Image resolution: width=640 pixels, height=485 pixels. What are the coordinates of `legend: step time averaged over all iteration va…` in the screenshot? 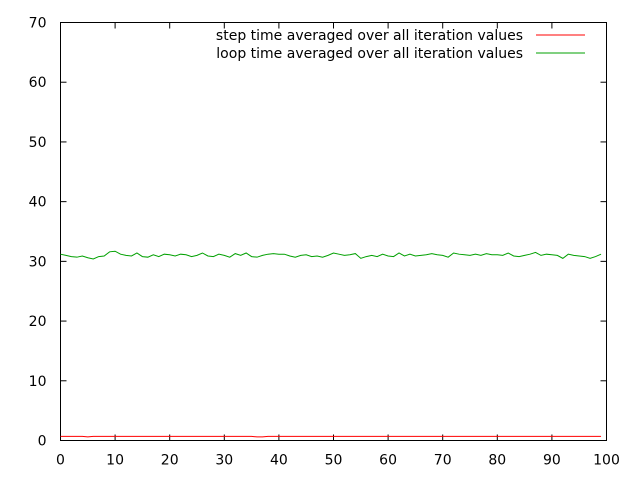 It's located at (400, 45).